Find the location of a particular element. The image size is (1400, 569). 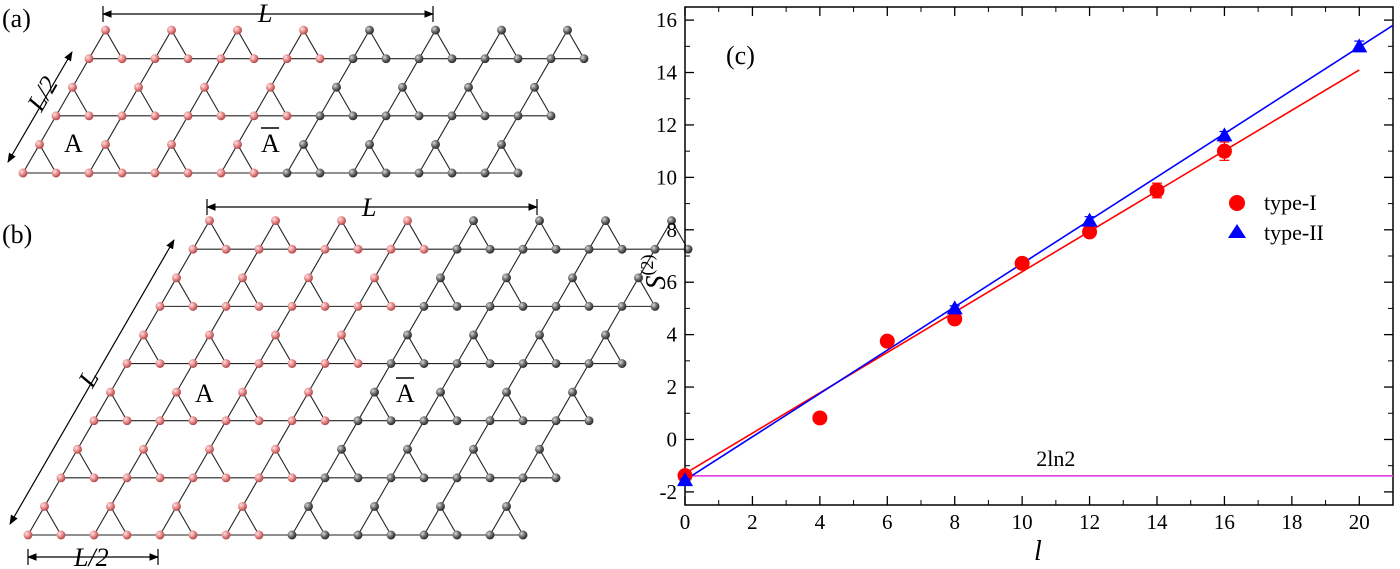

x-tick-label: 8 is located at coordinates (954, 522).